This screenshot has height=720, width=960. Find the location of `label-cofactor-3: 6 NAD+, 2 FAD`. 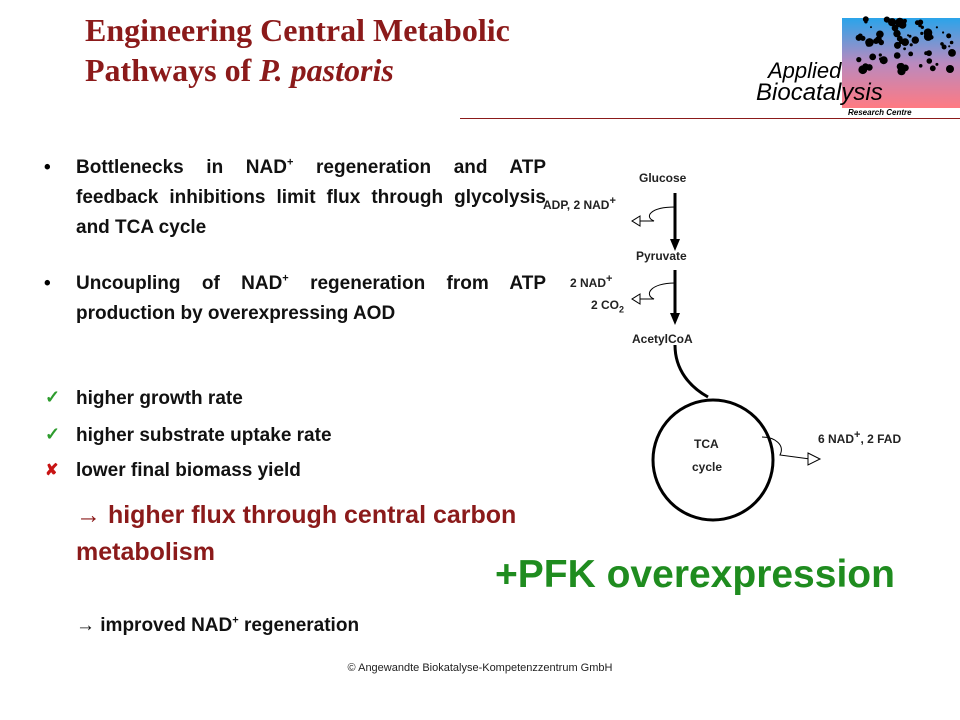

label-cofactor-3: 6 NAD+, 2 FAD is located at coordinates (860, 438).